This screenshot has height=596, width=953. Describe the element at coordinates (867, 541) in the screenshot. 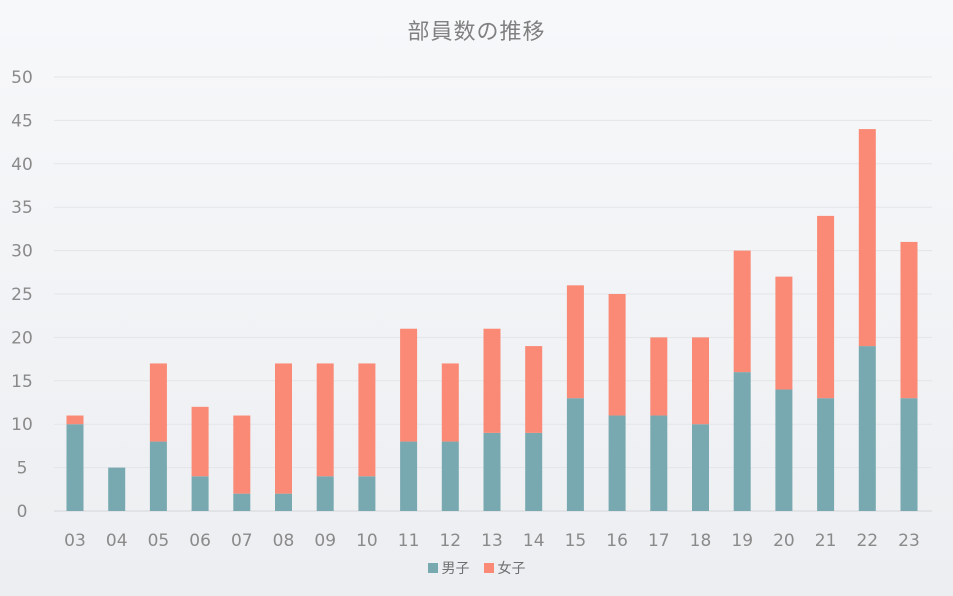

I see `x-tick-label: 22` at that location.